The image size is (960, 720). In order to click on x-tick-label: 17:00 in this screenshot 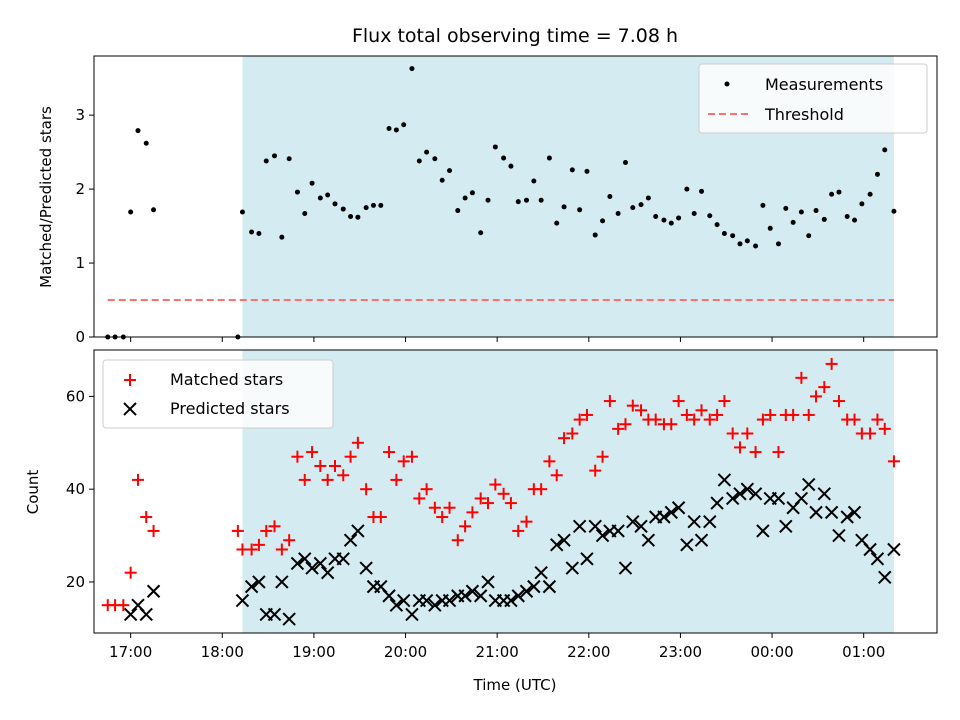, I will do `click(130, 652)`.